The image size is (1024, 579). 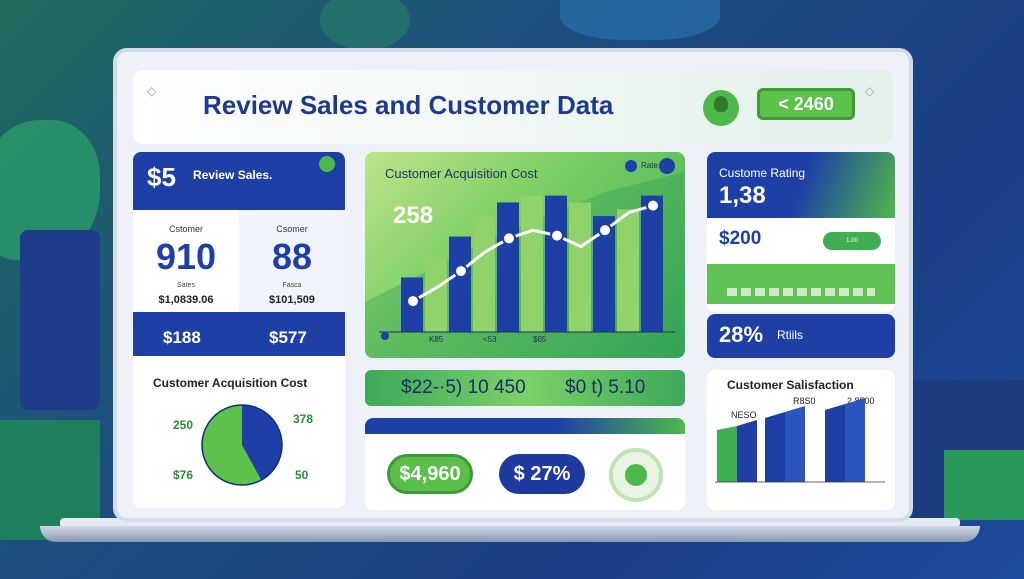 What do you see at coordinates (186, 300) in the screenshot?
I see `column-value: $1,0839.06` at bounding box center [186, 300].